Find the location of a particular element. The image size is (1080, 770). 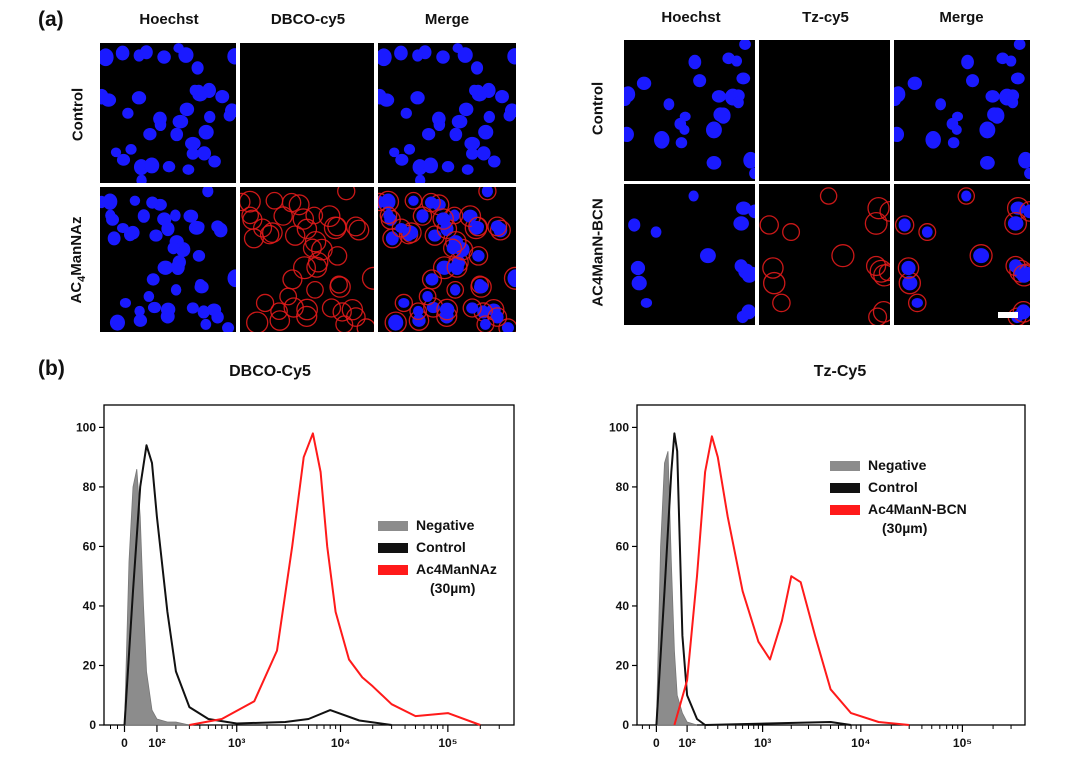

right-row-control: Control is located at coordinates (598, 108).